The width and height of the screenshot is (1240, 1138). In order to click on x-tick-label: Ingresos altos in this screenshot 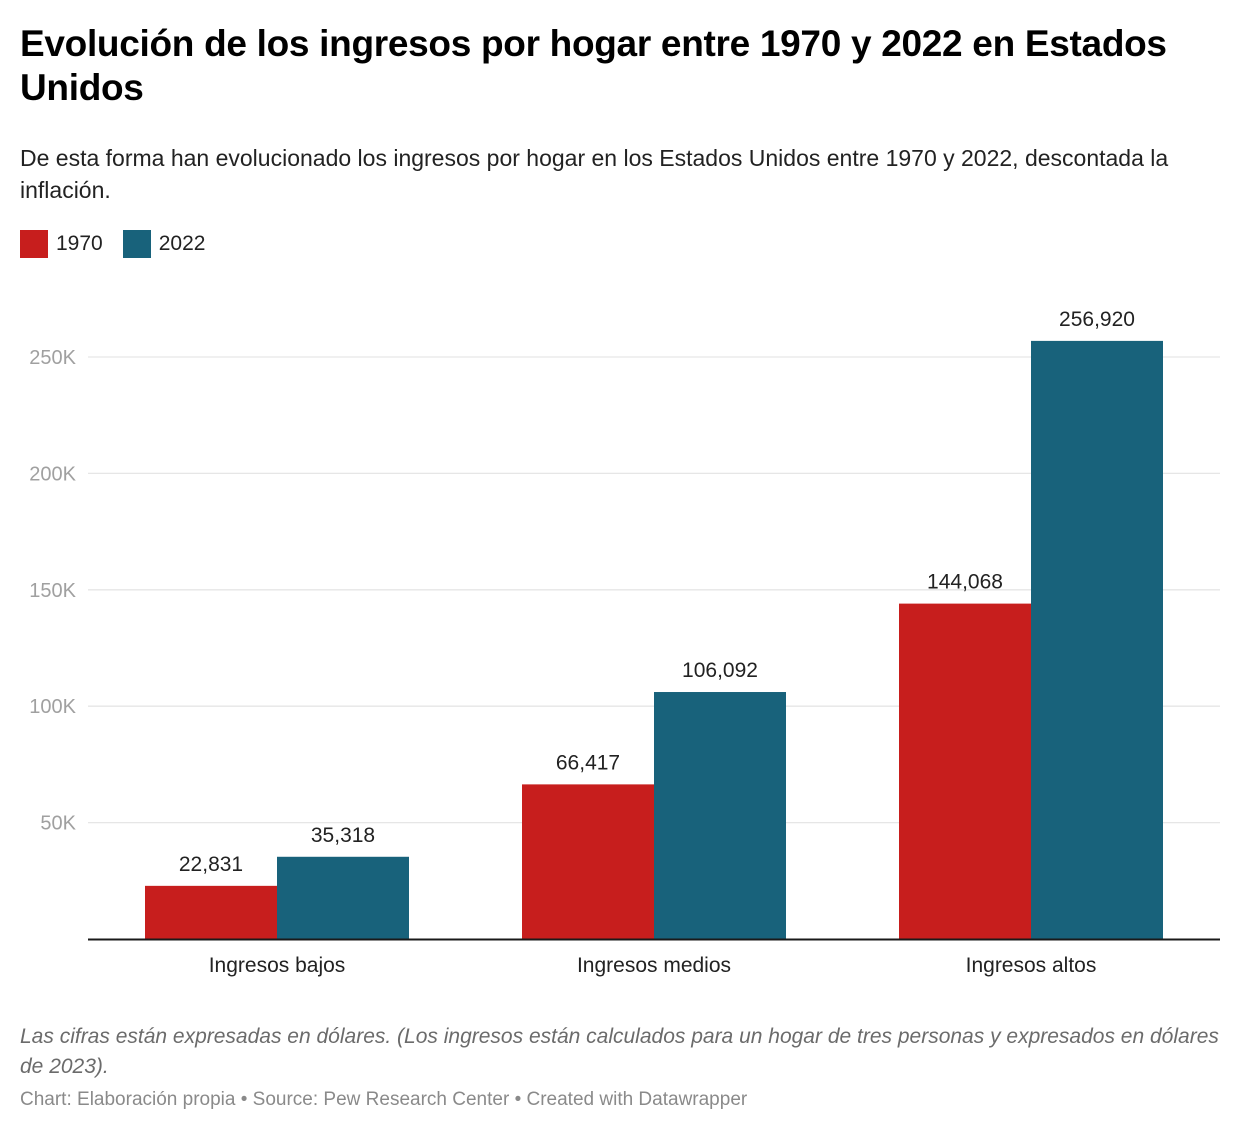, I will do `click(1031, 965)`.